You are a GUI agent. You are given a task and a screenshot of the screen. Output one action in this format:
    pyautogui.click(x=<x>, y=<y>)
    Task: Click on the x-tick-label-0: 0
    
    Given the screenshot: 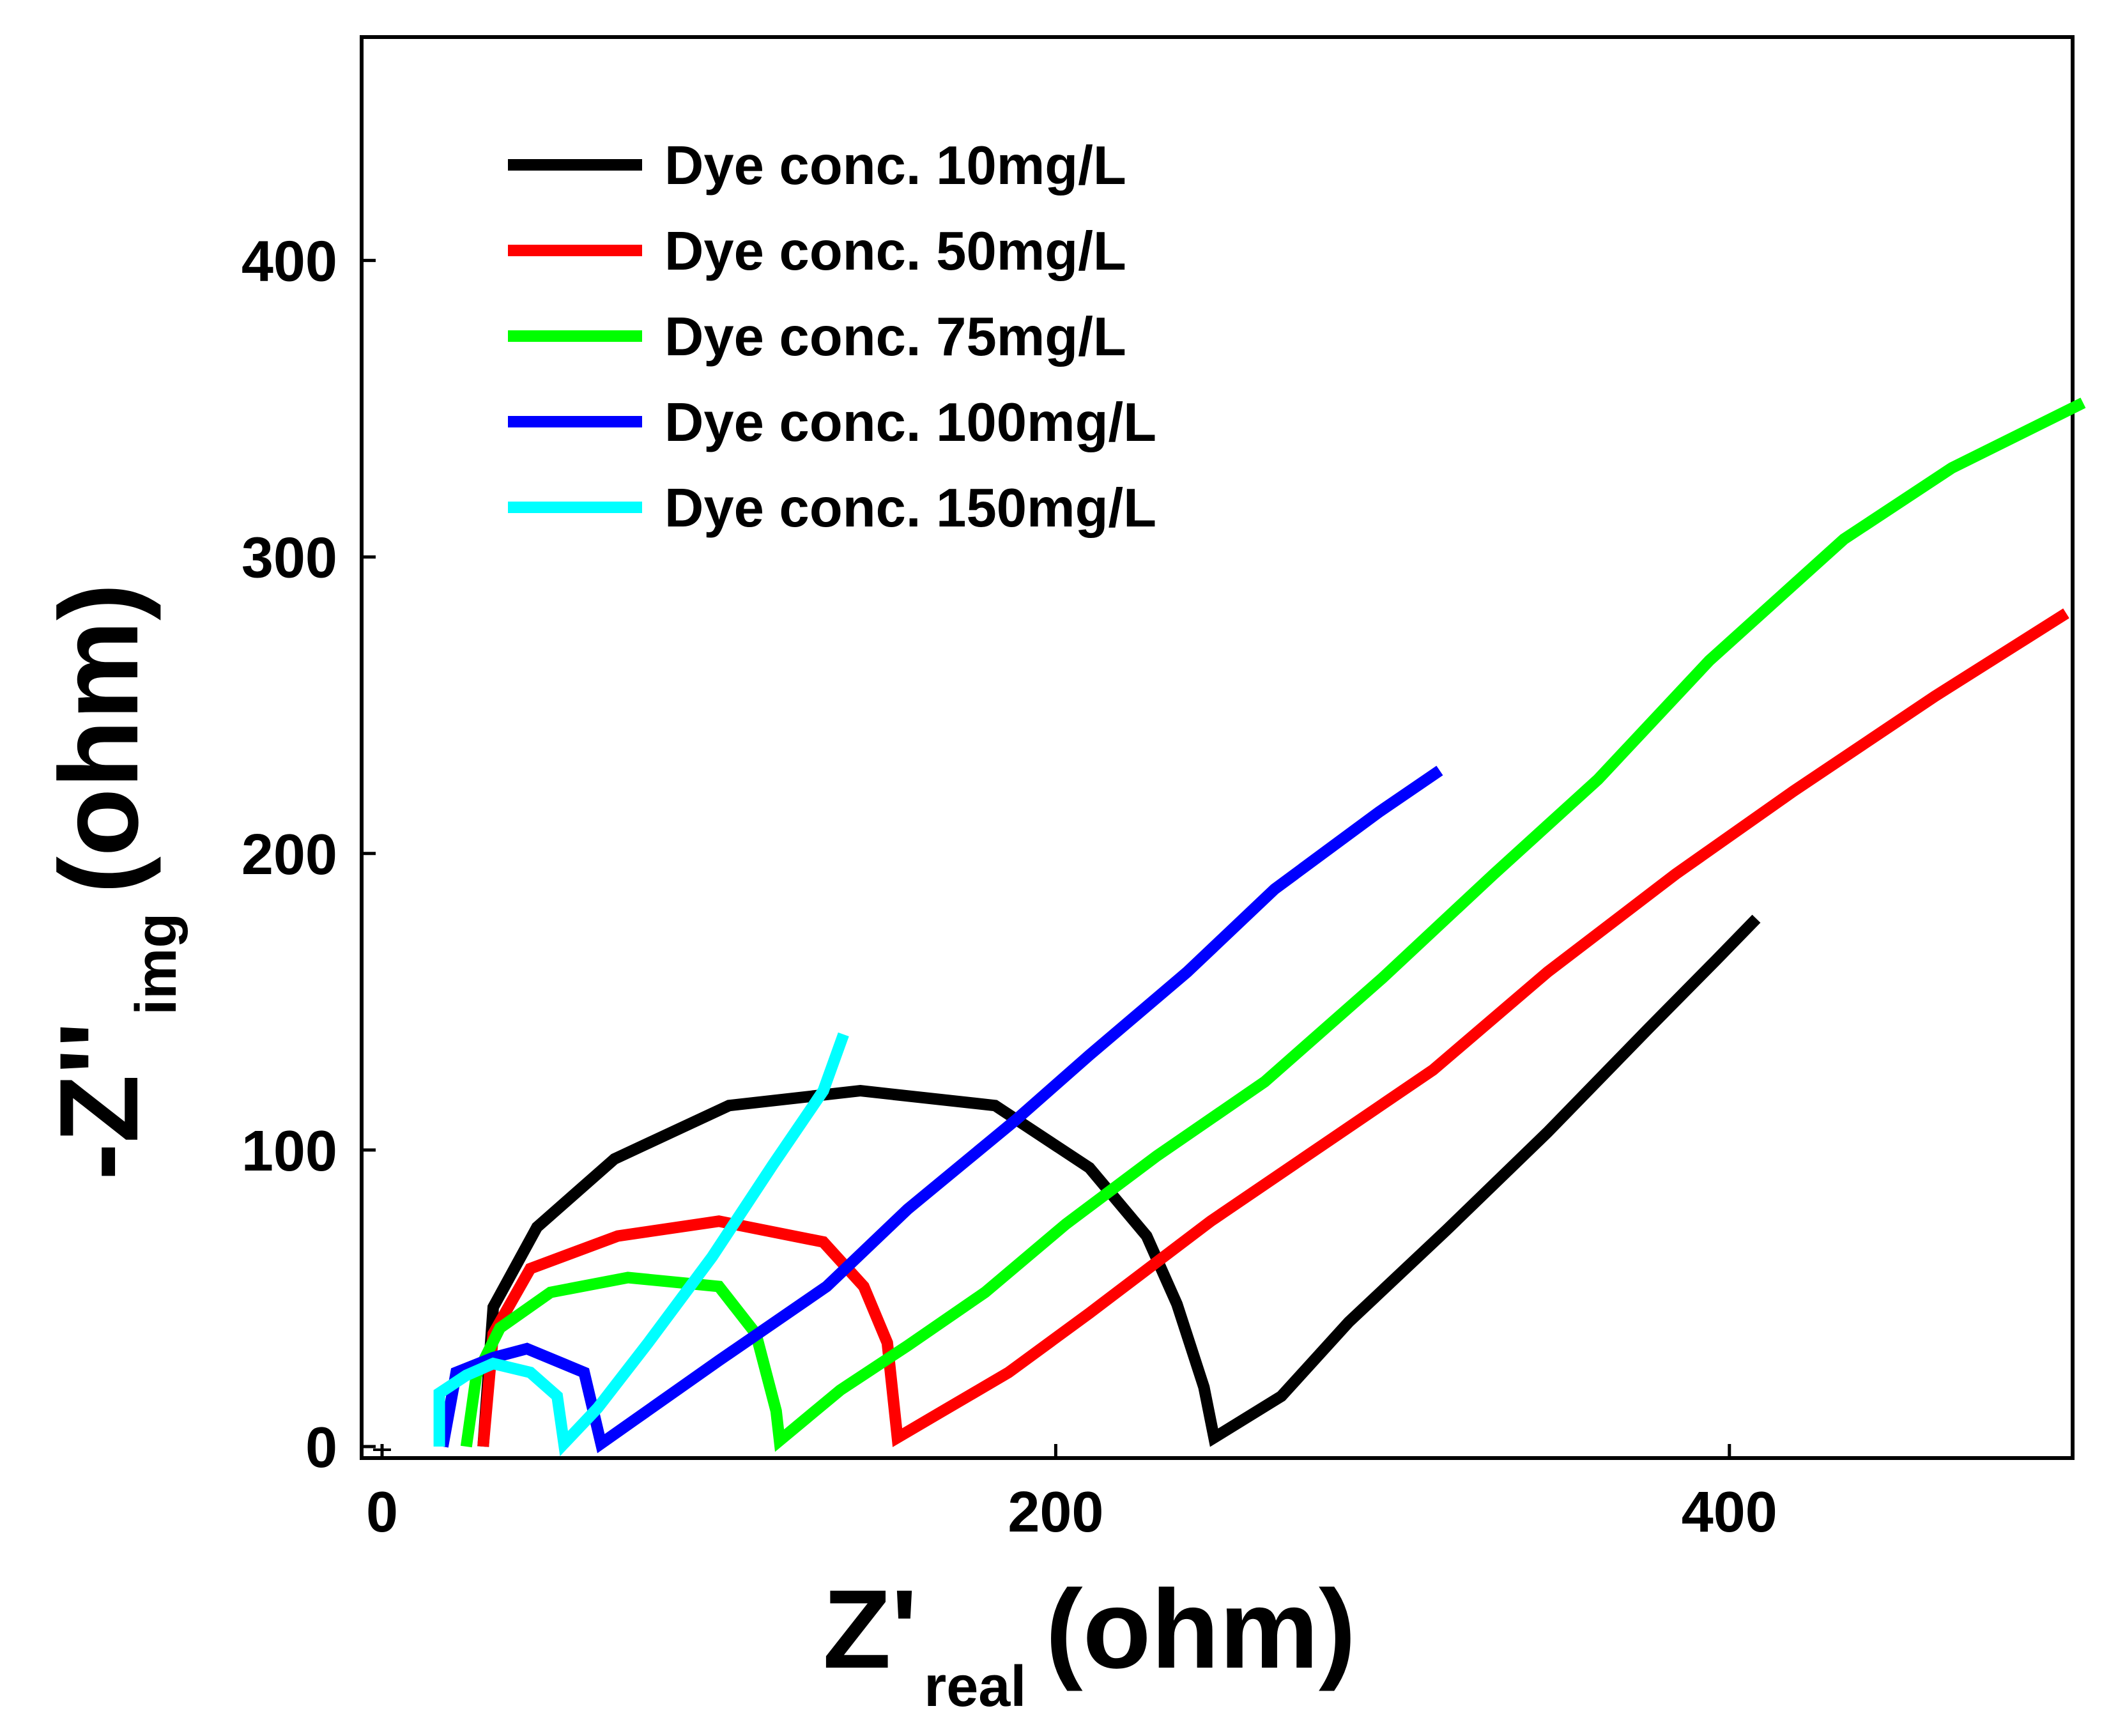 What is the action you would take?
    pyautogui.click(x=382, y=1512)
    